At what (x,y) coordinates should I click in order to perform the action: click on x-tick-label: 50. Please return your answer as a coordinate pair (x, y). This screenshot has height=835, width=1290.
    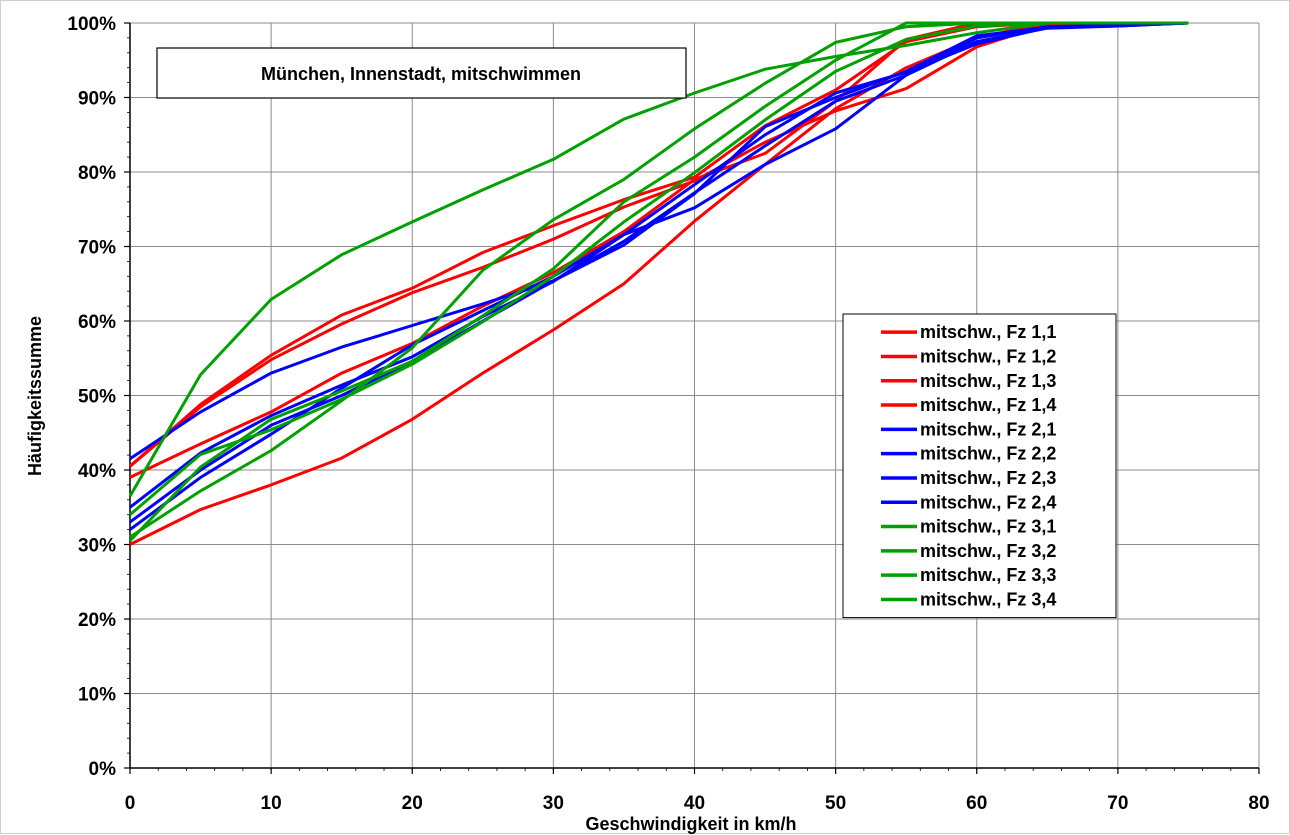
    Looking at the image, I should click on (835, 803).